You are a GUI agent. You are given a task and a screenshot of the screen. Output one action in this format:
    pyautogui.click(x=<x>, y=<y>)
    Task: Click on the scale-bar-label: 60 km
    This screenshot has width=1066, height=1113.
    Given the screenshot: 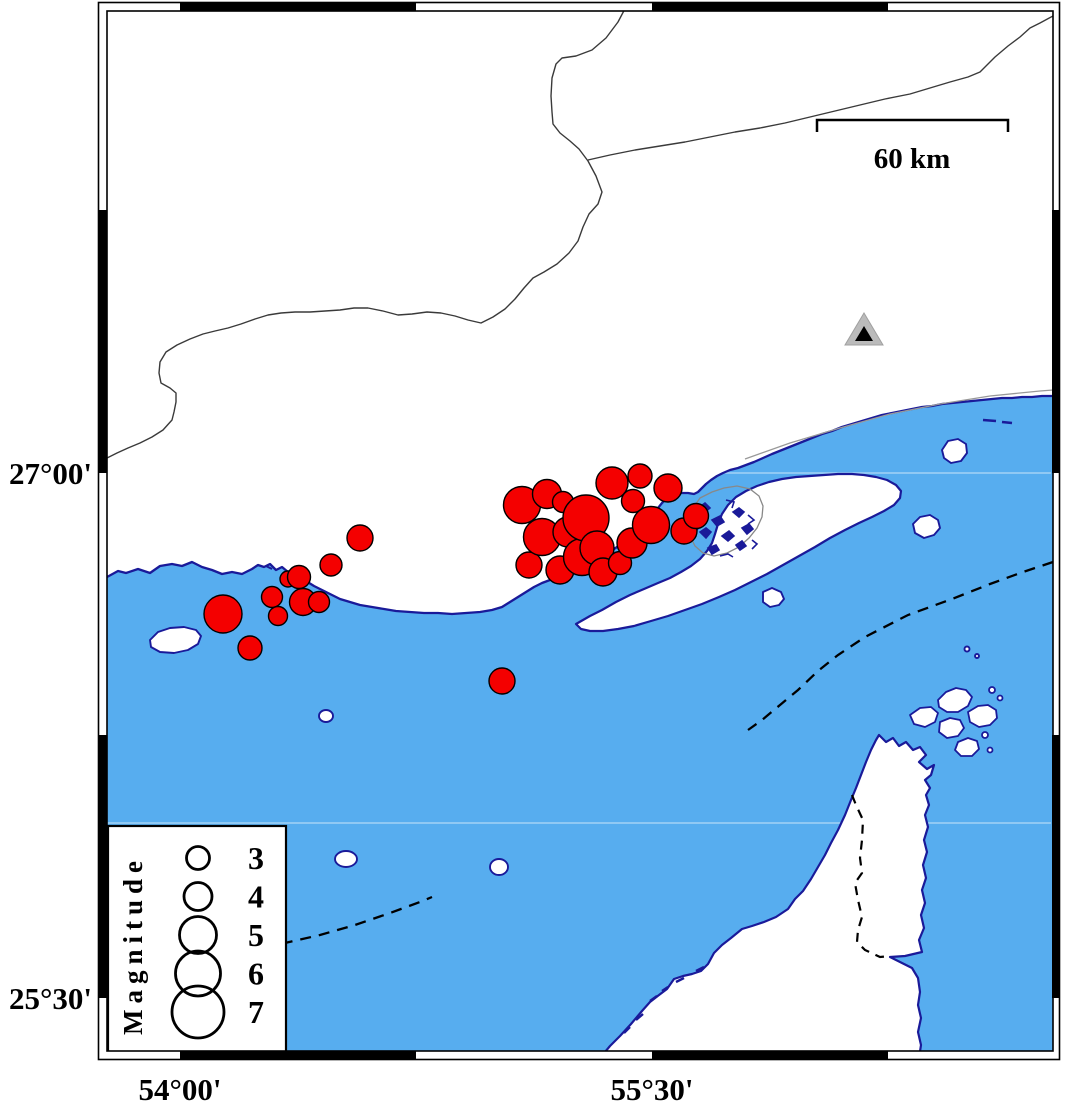 What is the action you would take?
    pyautogui.click(x=912, y=159)
    